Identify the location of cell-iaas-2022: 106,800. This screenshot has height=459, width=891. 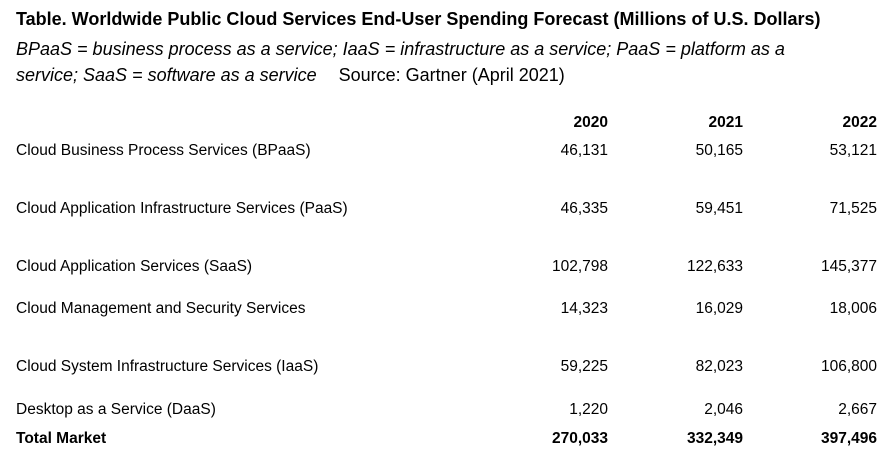
(848, 366).